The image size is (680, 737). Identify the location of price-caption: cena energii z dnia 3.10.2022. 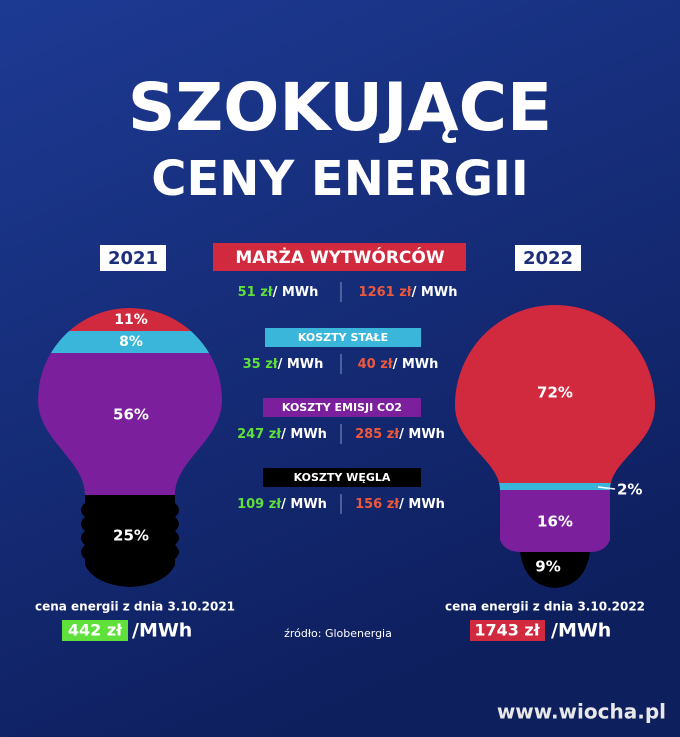
(545, 607).